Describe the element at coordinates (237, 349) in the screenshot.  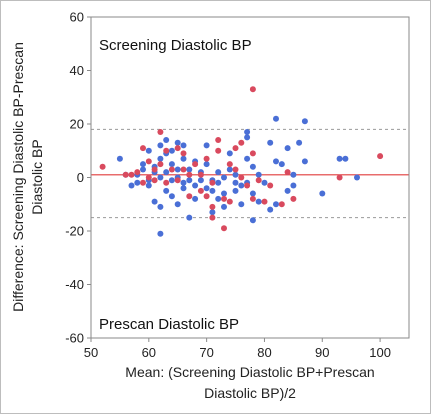
I see `x-axis-ticks: 50 60 70 80 90 100` at that location.